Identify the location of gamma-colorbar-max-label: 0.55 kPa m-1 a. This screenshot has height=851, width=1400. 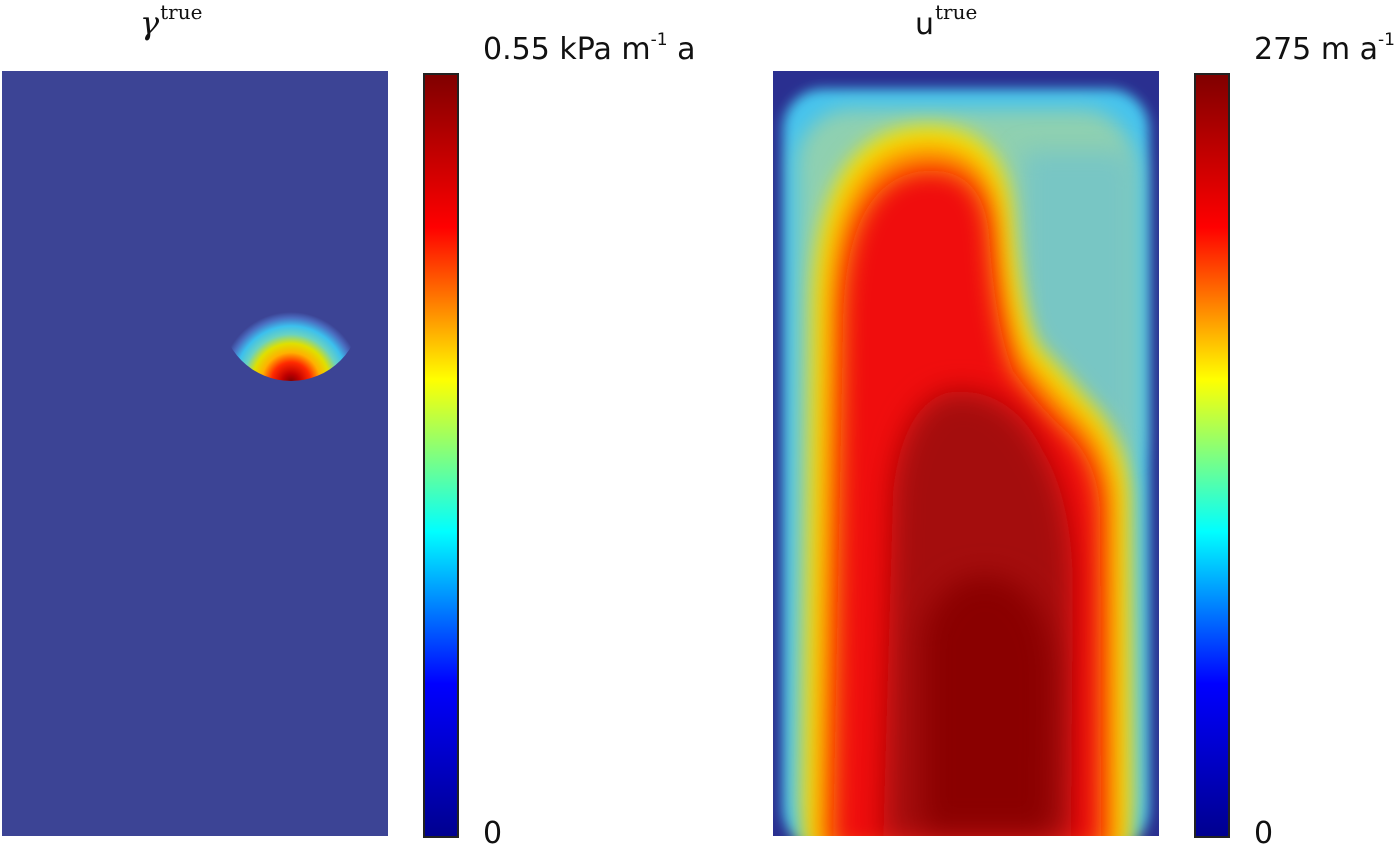
(589, 48).